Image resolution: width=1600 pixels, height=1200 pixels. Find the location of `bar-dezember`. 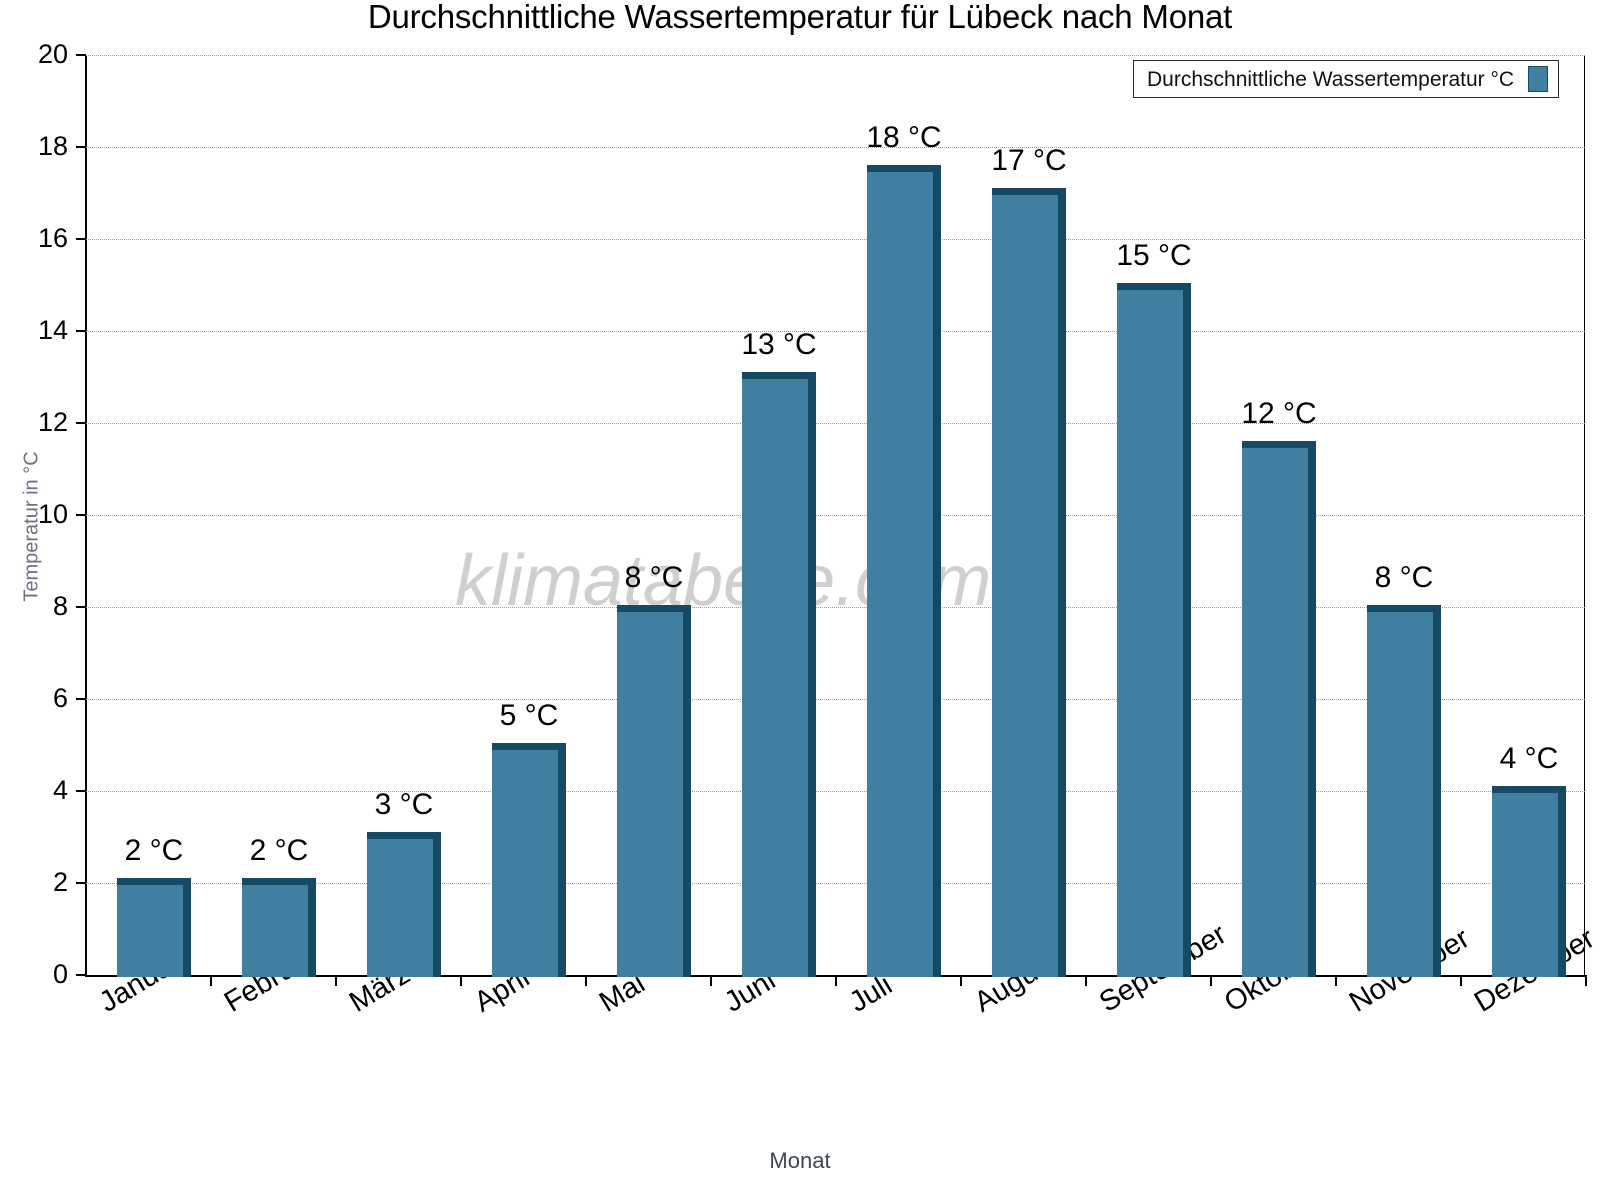

bar-dezember is located at coordinates (1529, 881).